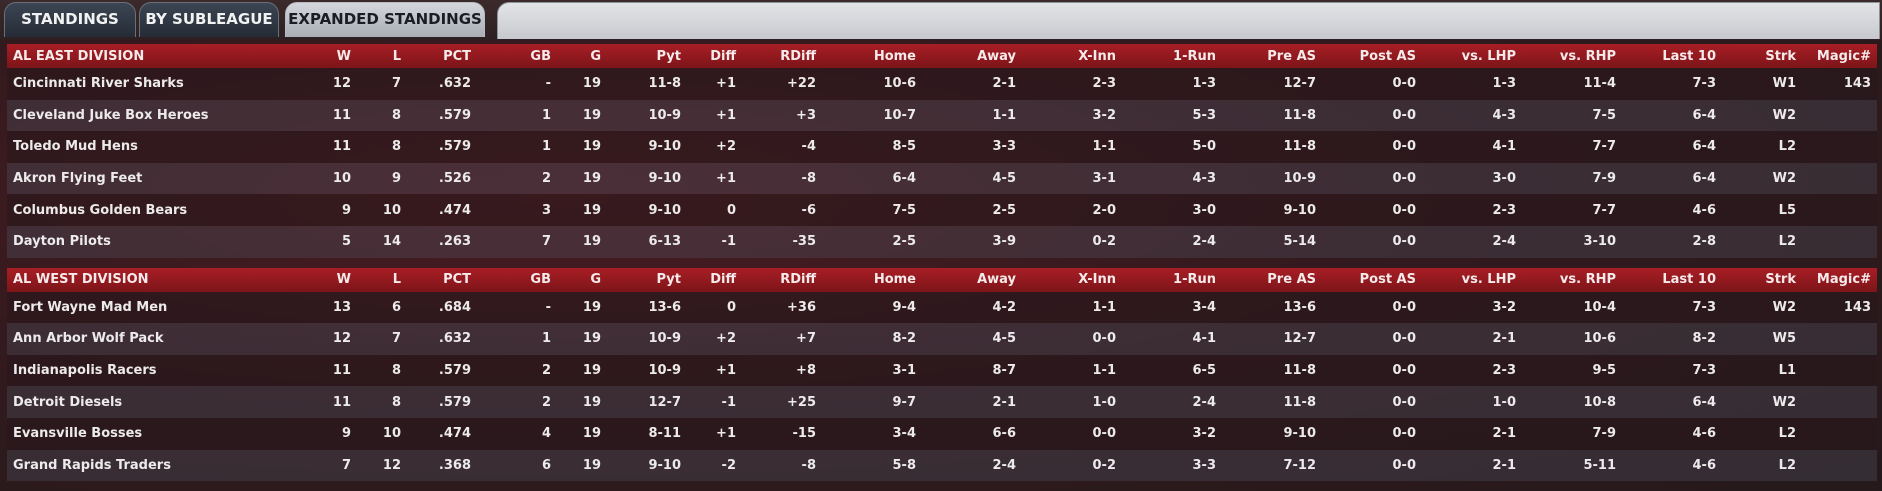 The image size is (1882, 491). What do you see at coordinates (517, 433) in the screenshot?
I see `cell-gb: 4` at bounding box center [517, 433].